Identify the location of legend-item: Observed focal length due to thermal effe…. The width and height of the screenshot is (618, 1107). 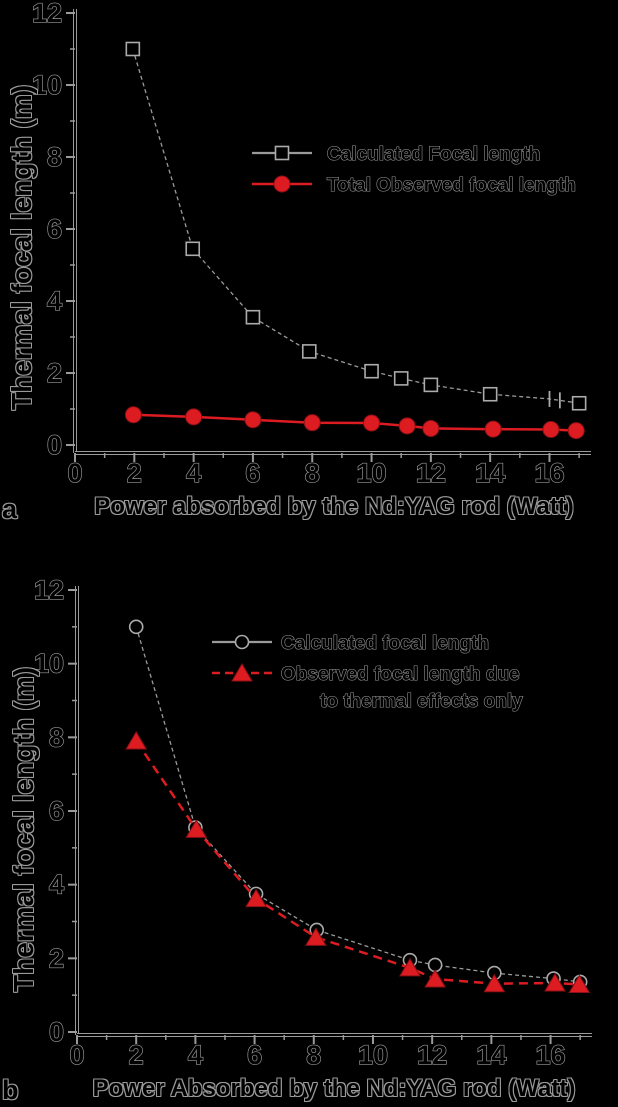
(368, 688).